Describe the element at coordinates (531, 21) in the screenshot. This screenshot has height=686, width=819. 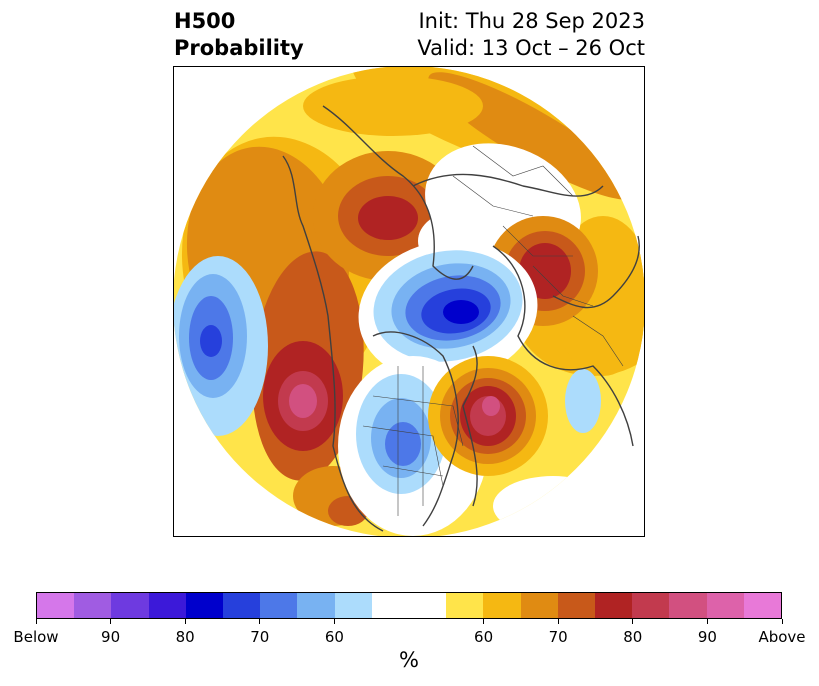
I see `init-date: Init: Thu 28 Sep 2023` at that location.